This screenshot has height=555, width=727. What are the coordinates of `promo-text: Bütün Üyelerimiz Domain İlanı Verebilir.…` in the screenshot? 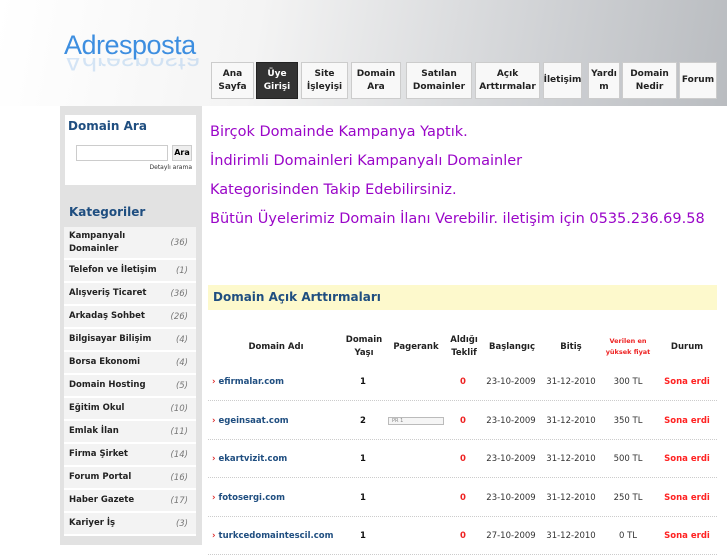 It's located at (457, 219).